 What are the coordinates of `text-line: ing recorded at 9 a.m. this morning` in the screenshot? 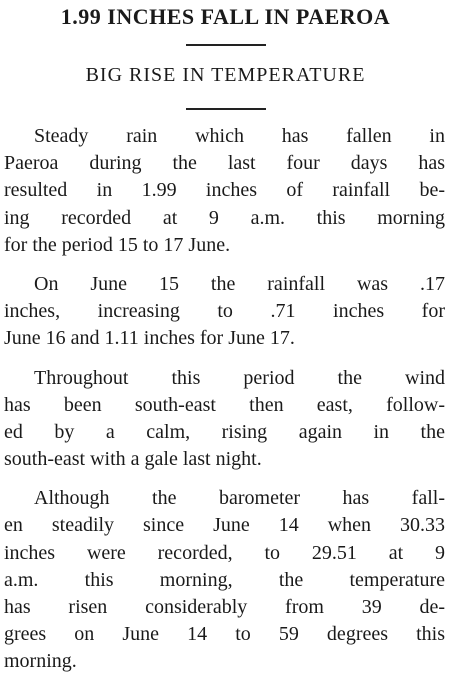 It's located at (224, 217).